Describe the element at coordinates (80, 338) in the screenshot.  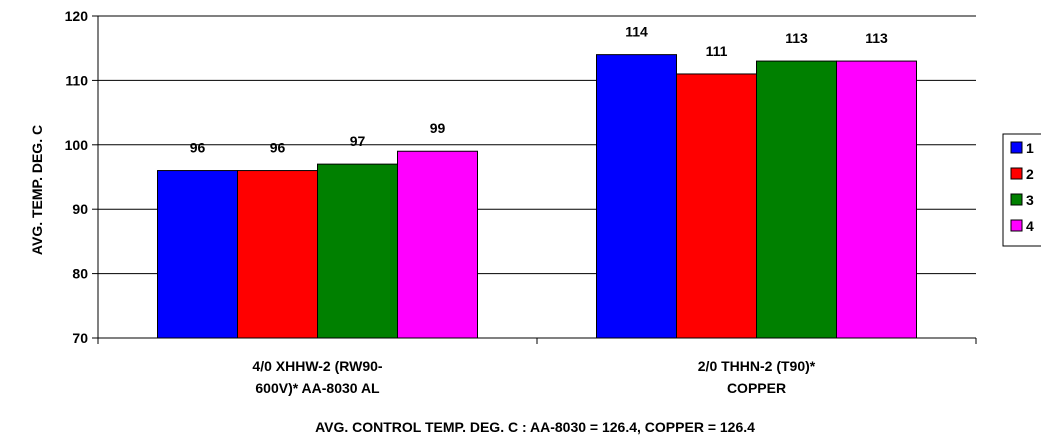
I see `y-tick-label: 70` at that location.